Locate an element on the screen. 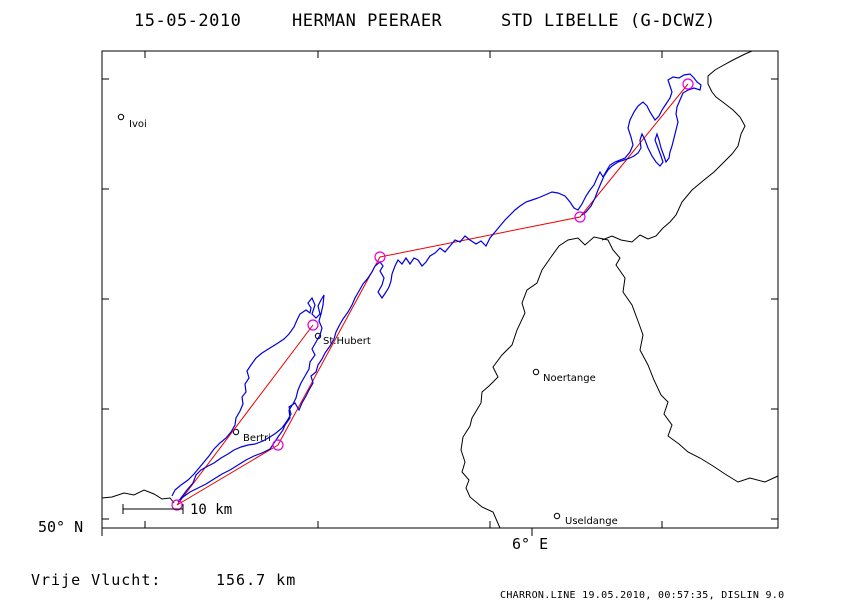 The image size is (853, 603). latitude-label: 50° N is located at coordinates (60, 527).